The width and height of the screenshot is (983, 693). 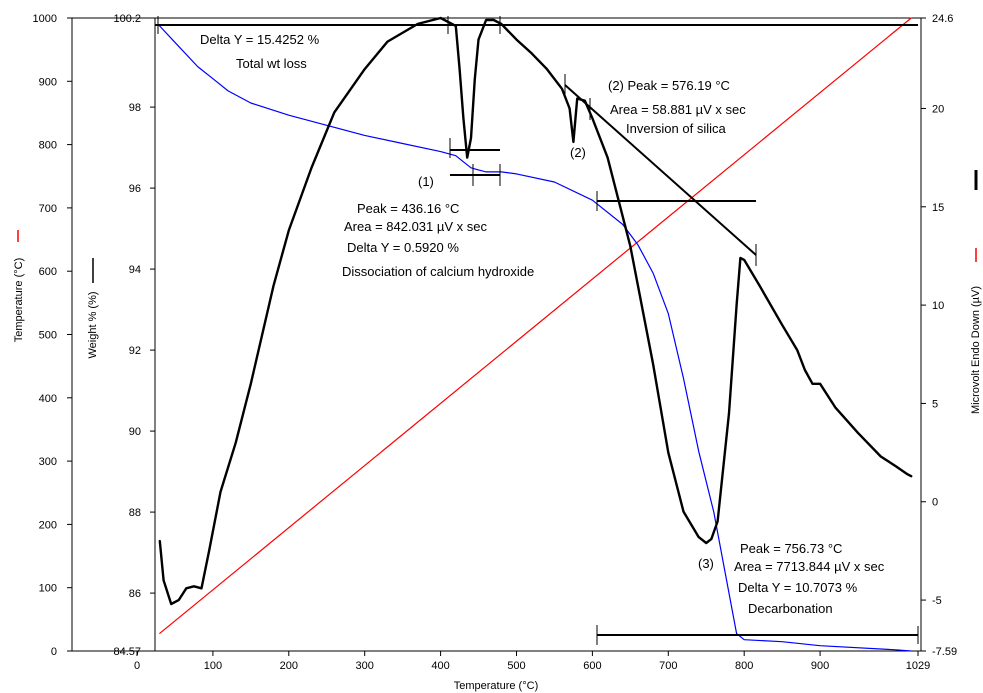 What do you see at coordinates (744, 666) in the screenshot?
I see `x-tick-label: 800` at bounding box center [744, 666].